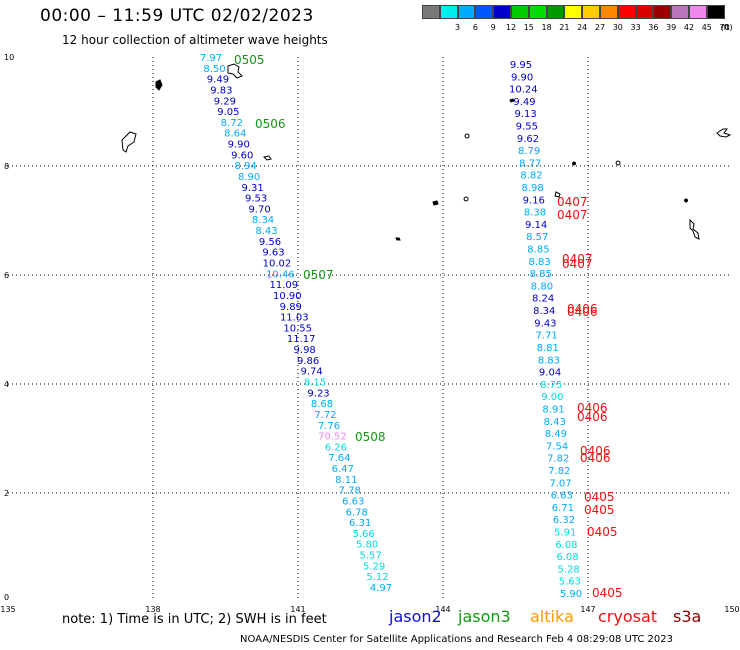 Image resolution: width=740 pixels, height=650 pixels. I want to click on colorbar-unit: (ft), so click(726, 27).